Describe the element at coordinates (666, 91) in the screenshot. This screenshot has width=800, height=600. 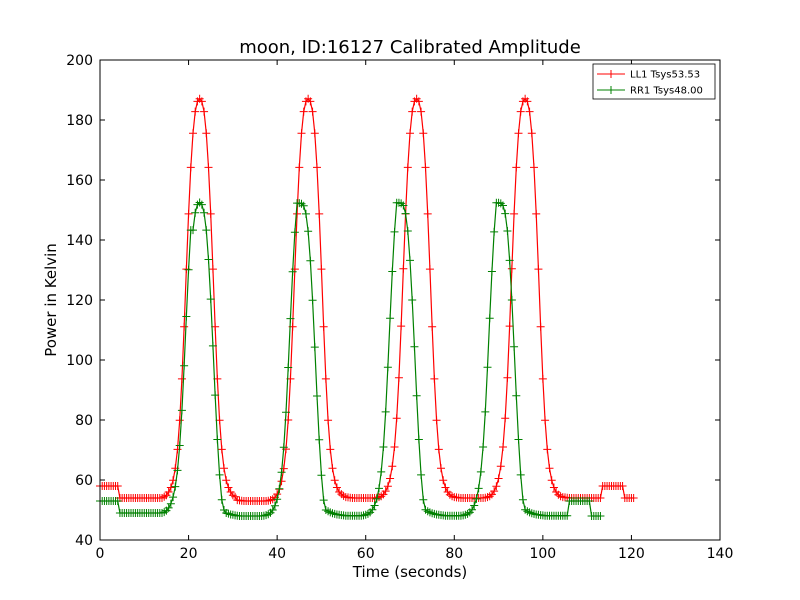
I see `legend-label-rr1: RR1 Tsys48.00` at that location.